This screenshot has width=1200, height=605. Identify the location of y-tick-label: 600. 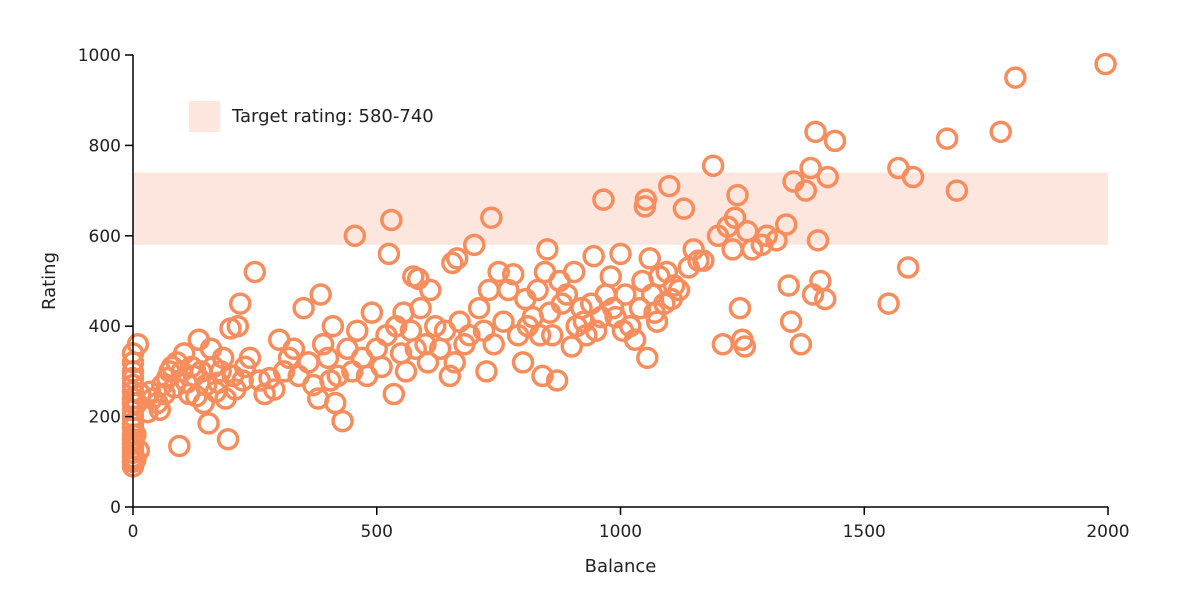
(105, 237).